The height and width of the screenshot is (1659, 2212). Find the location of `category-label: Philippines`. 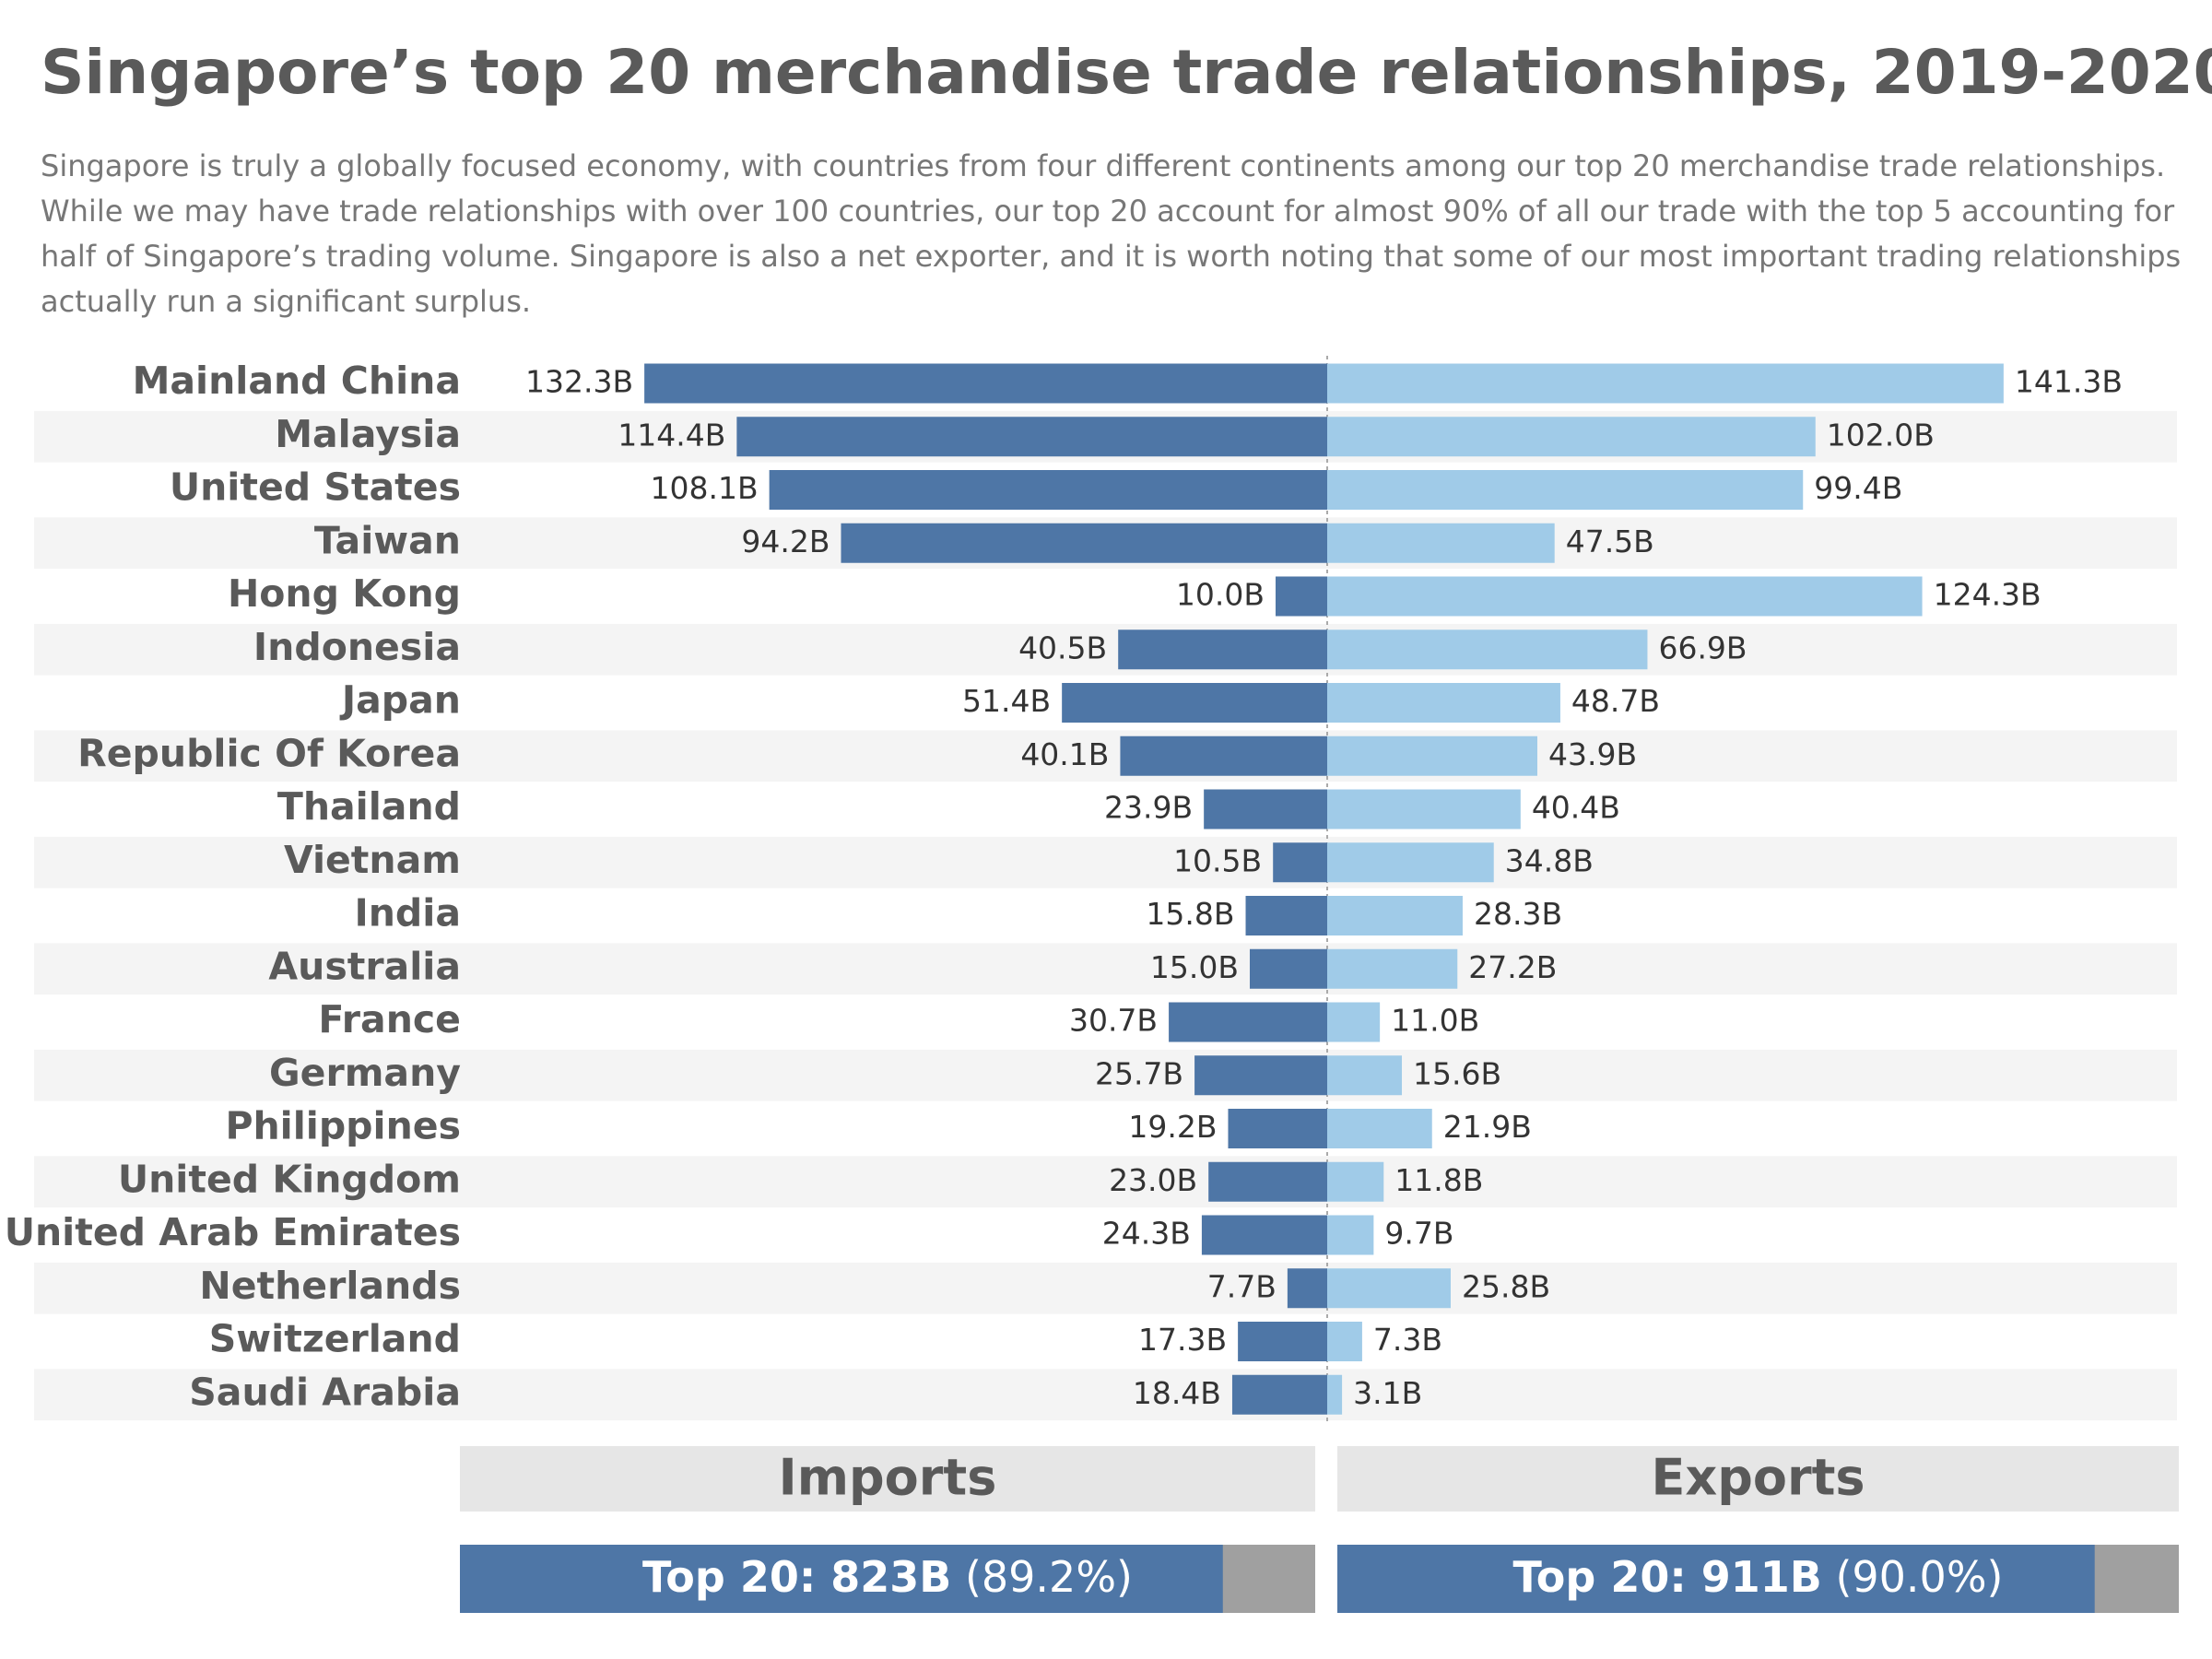

category-label: Philippines is located at coordinates (343, 1126).